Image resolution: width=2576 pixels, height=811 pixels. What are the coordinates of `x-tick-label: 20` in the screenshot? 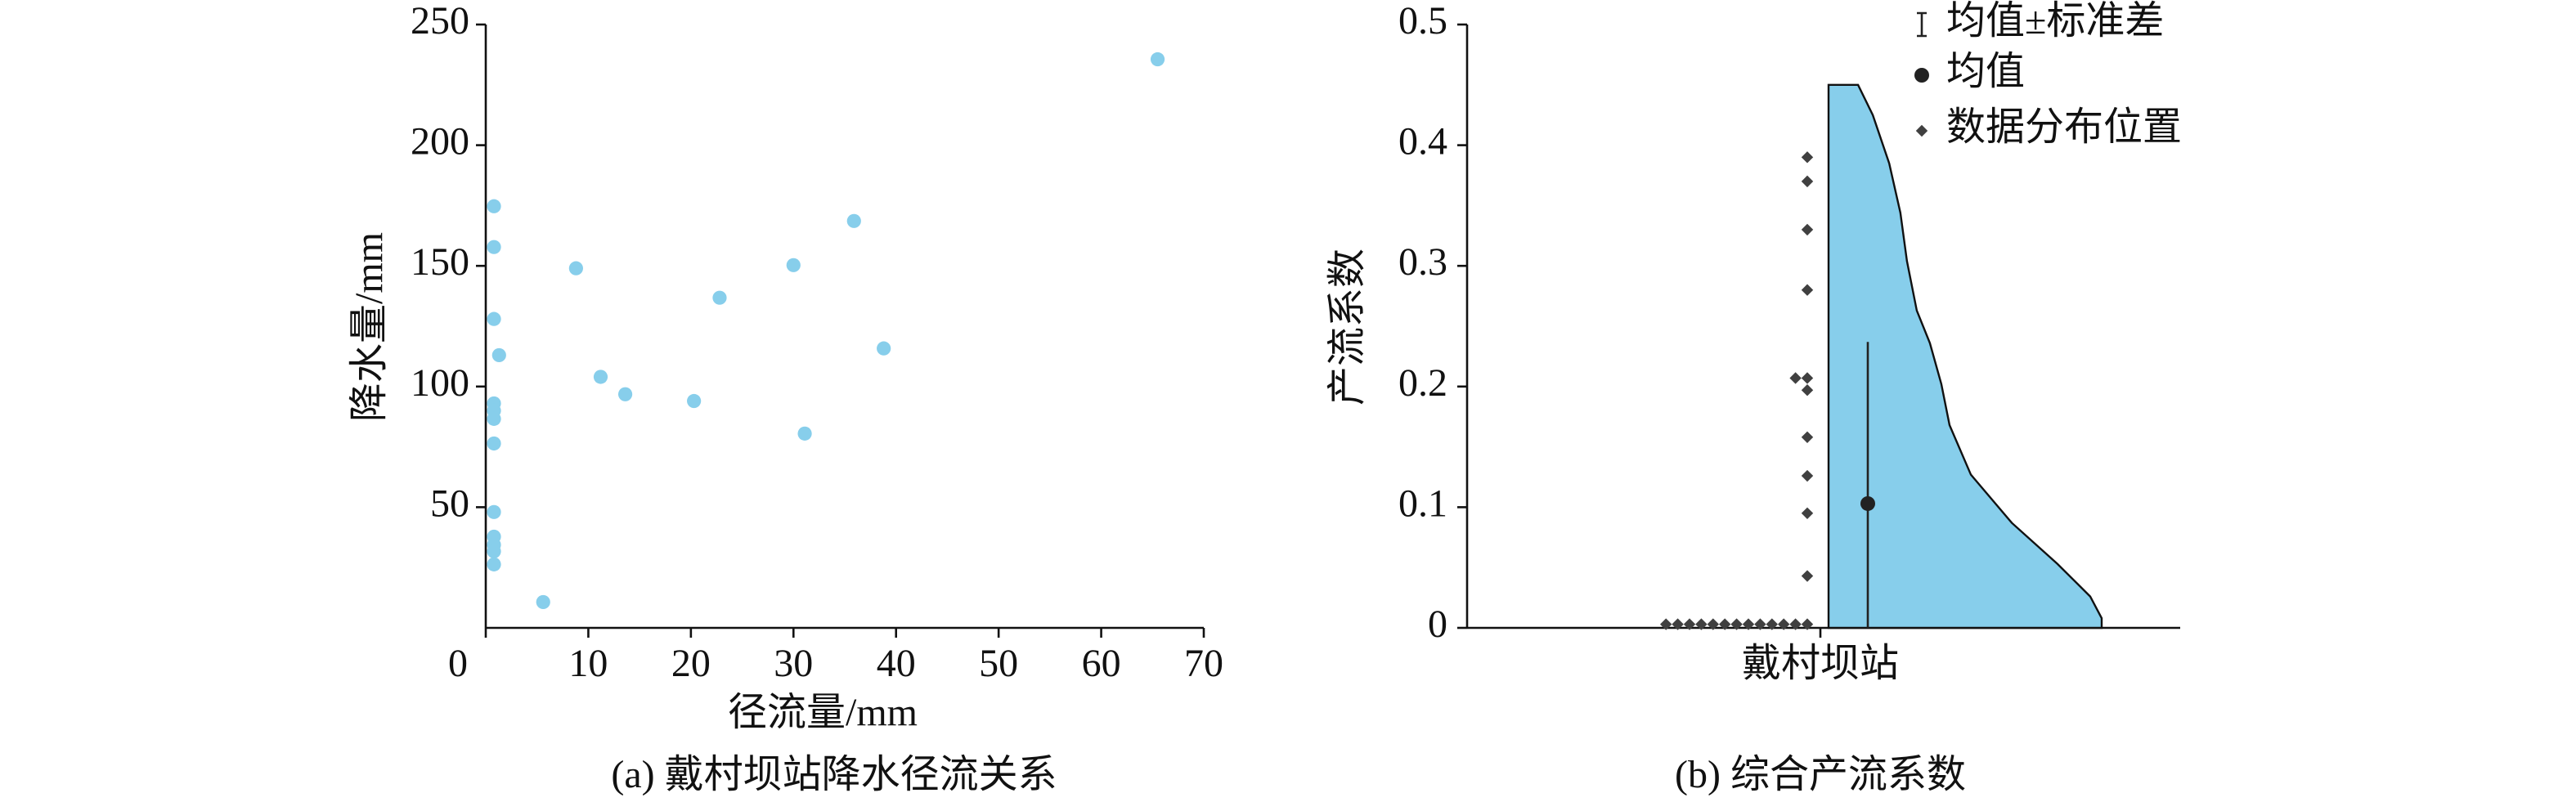 It's located at (691, 663).